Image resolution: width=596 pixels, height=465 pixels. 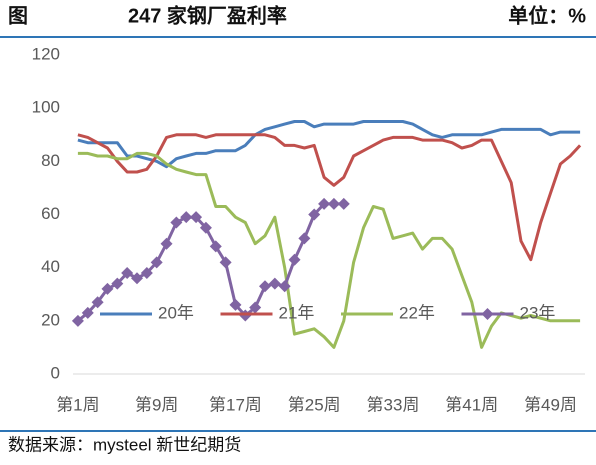 What do you see at coordinates (487, 314) in the screenshot?
I see `legend-marker` at bounding box center [487, 314].